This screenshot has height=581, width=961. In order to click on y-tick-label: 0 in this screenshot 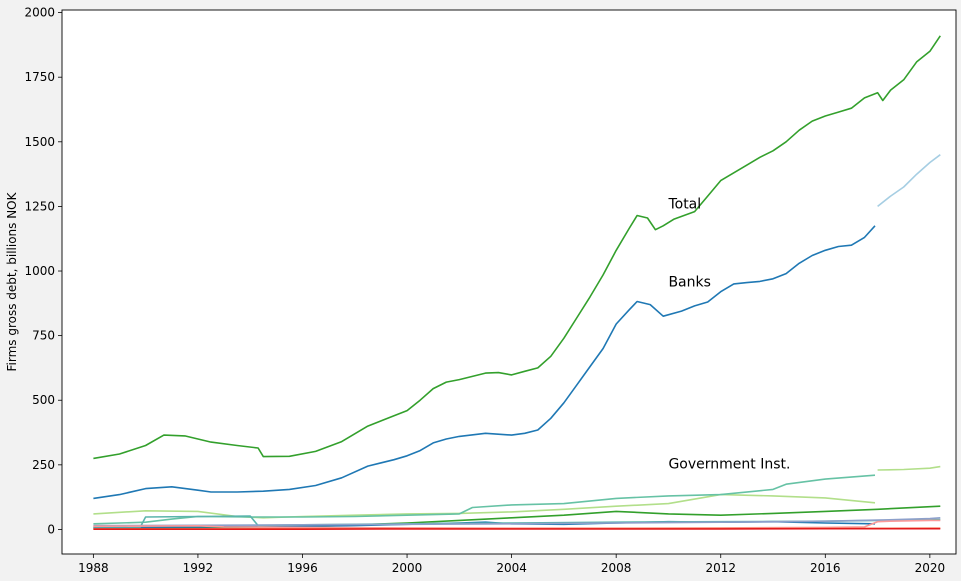, I will do `click(51, 529)`.